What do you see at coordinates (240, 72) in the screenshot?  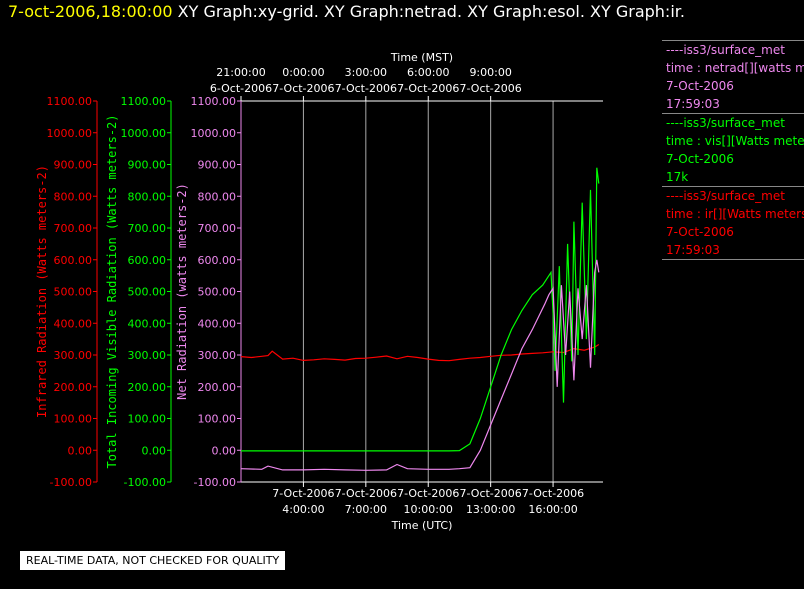 I see `x-top-time: 21:00:00` at bounding box center [240, 72].